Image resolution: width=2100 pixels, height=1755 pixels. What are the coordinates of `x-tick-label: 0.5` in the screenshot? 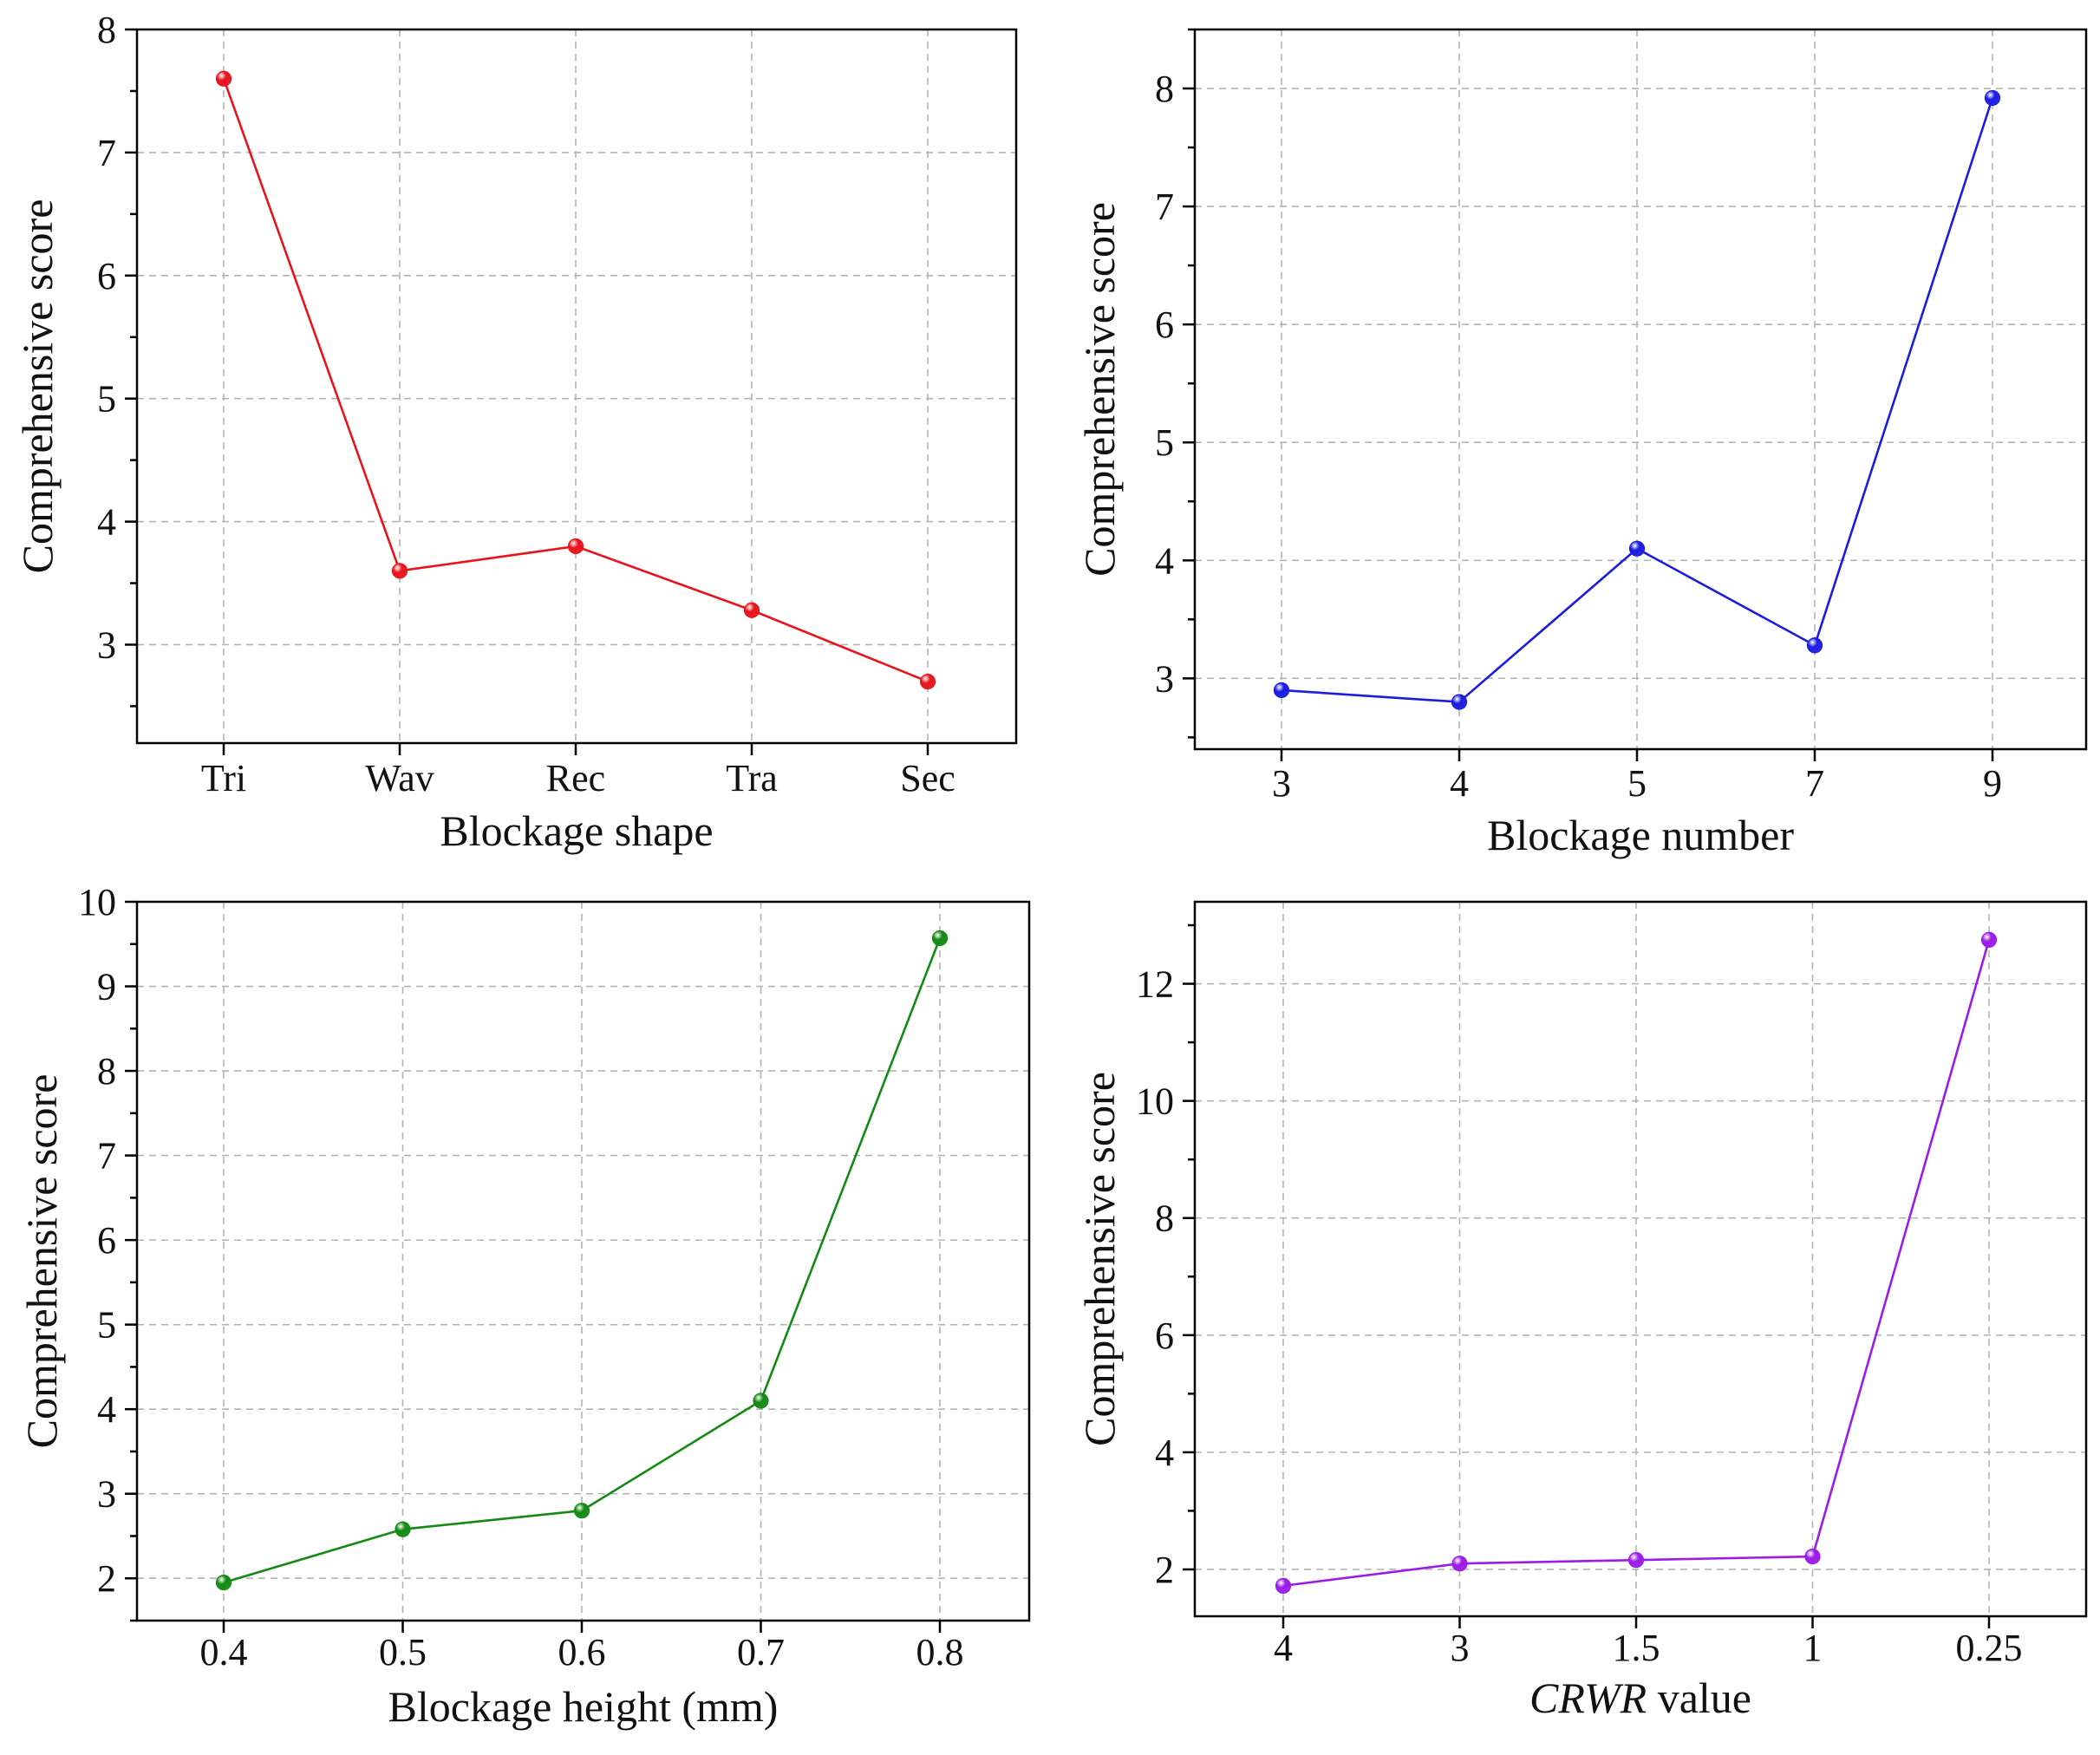 It's located at (403, 1652).